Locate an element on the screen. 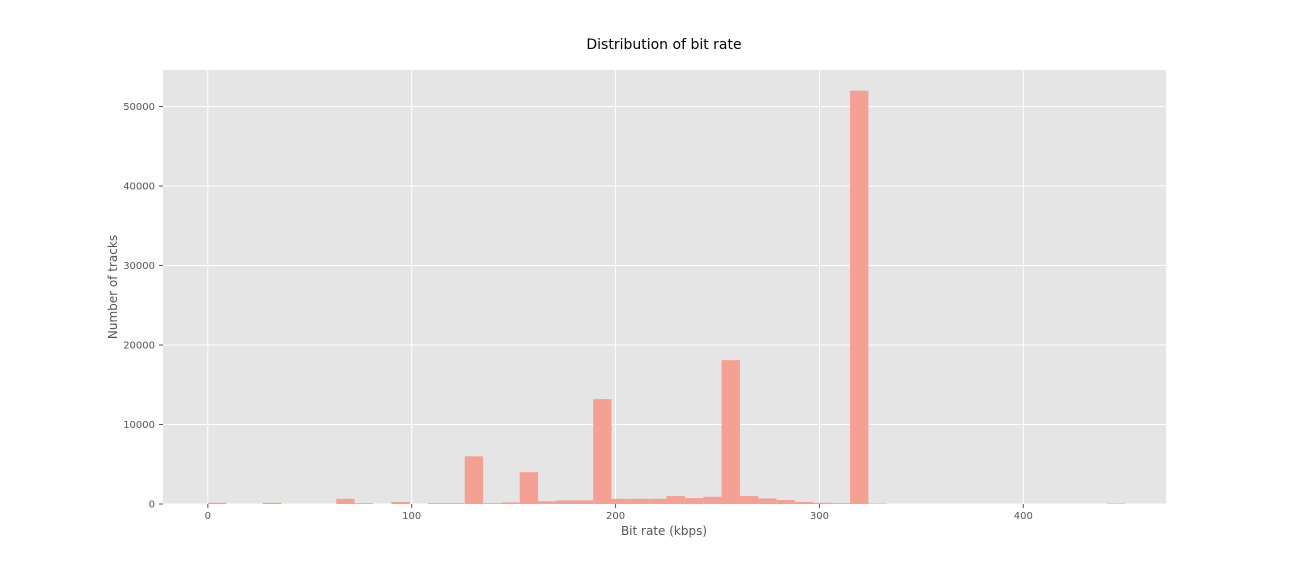 The height and width of the screenshot is (576, 1296). x-tick-label: 0 is located at coordinates (208, 516).